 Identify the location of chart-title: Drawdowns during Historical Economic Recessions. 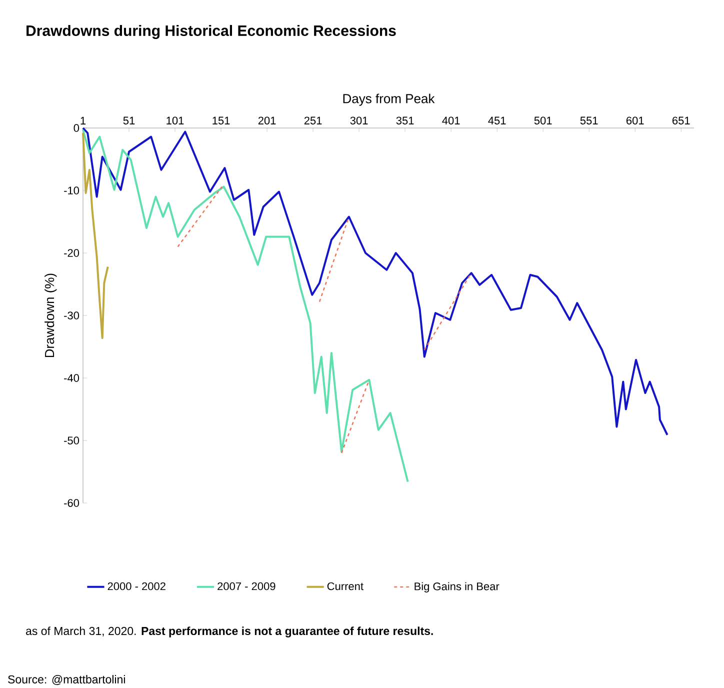
(211, 32).